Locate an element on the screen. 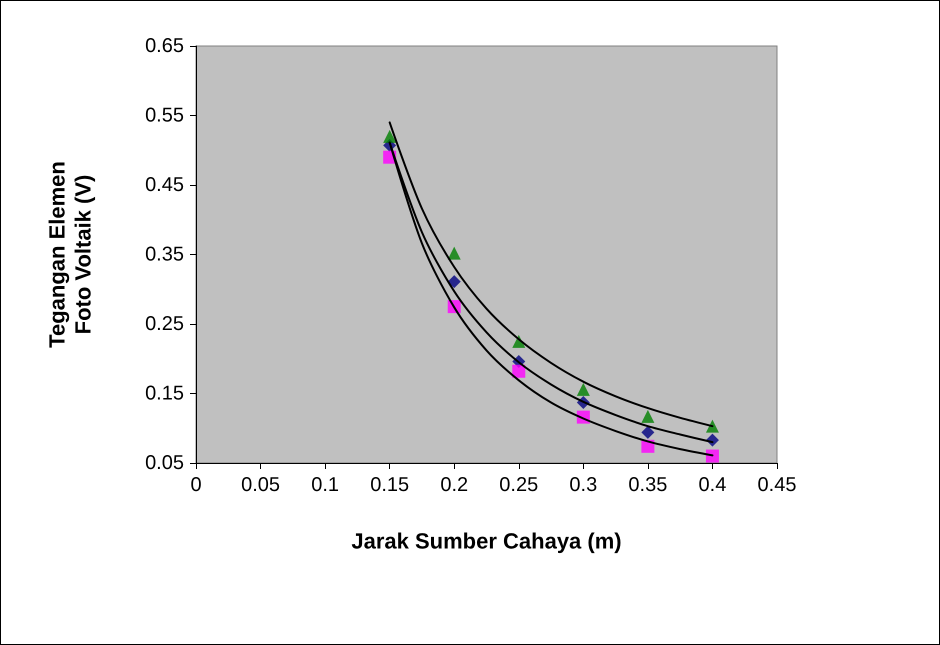 The width and height of the screenshot is (940, 645). x-tick-label: 0.3 is located at coordinates (583, 485).